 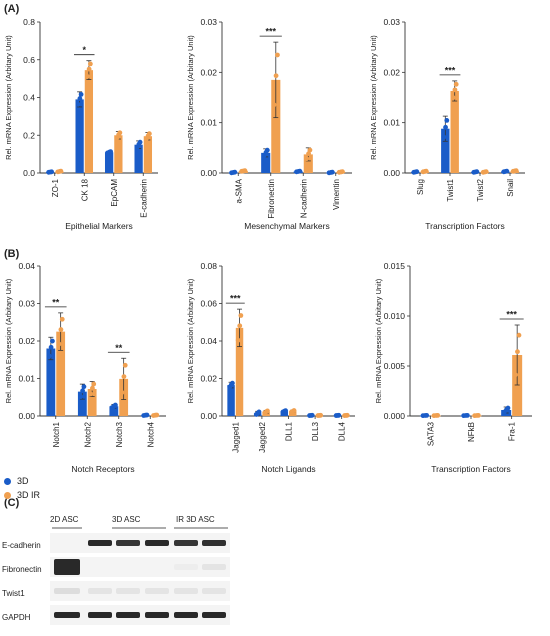 What do you see at coordinates (26, 341) in the screenshot?
I see `y-tick-label: 0.02` at bounding box center [26, 341].